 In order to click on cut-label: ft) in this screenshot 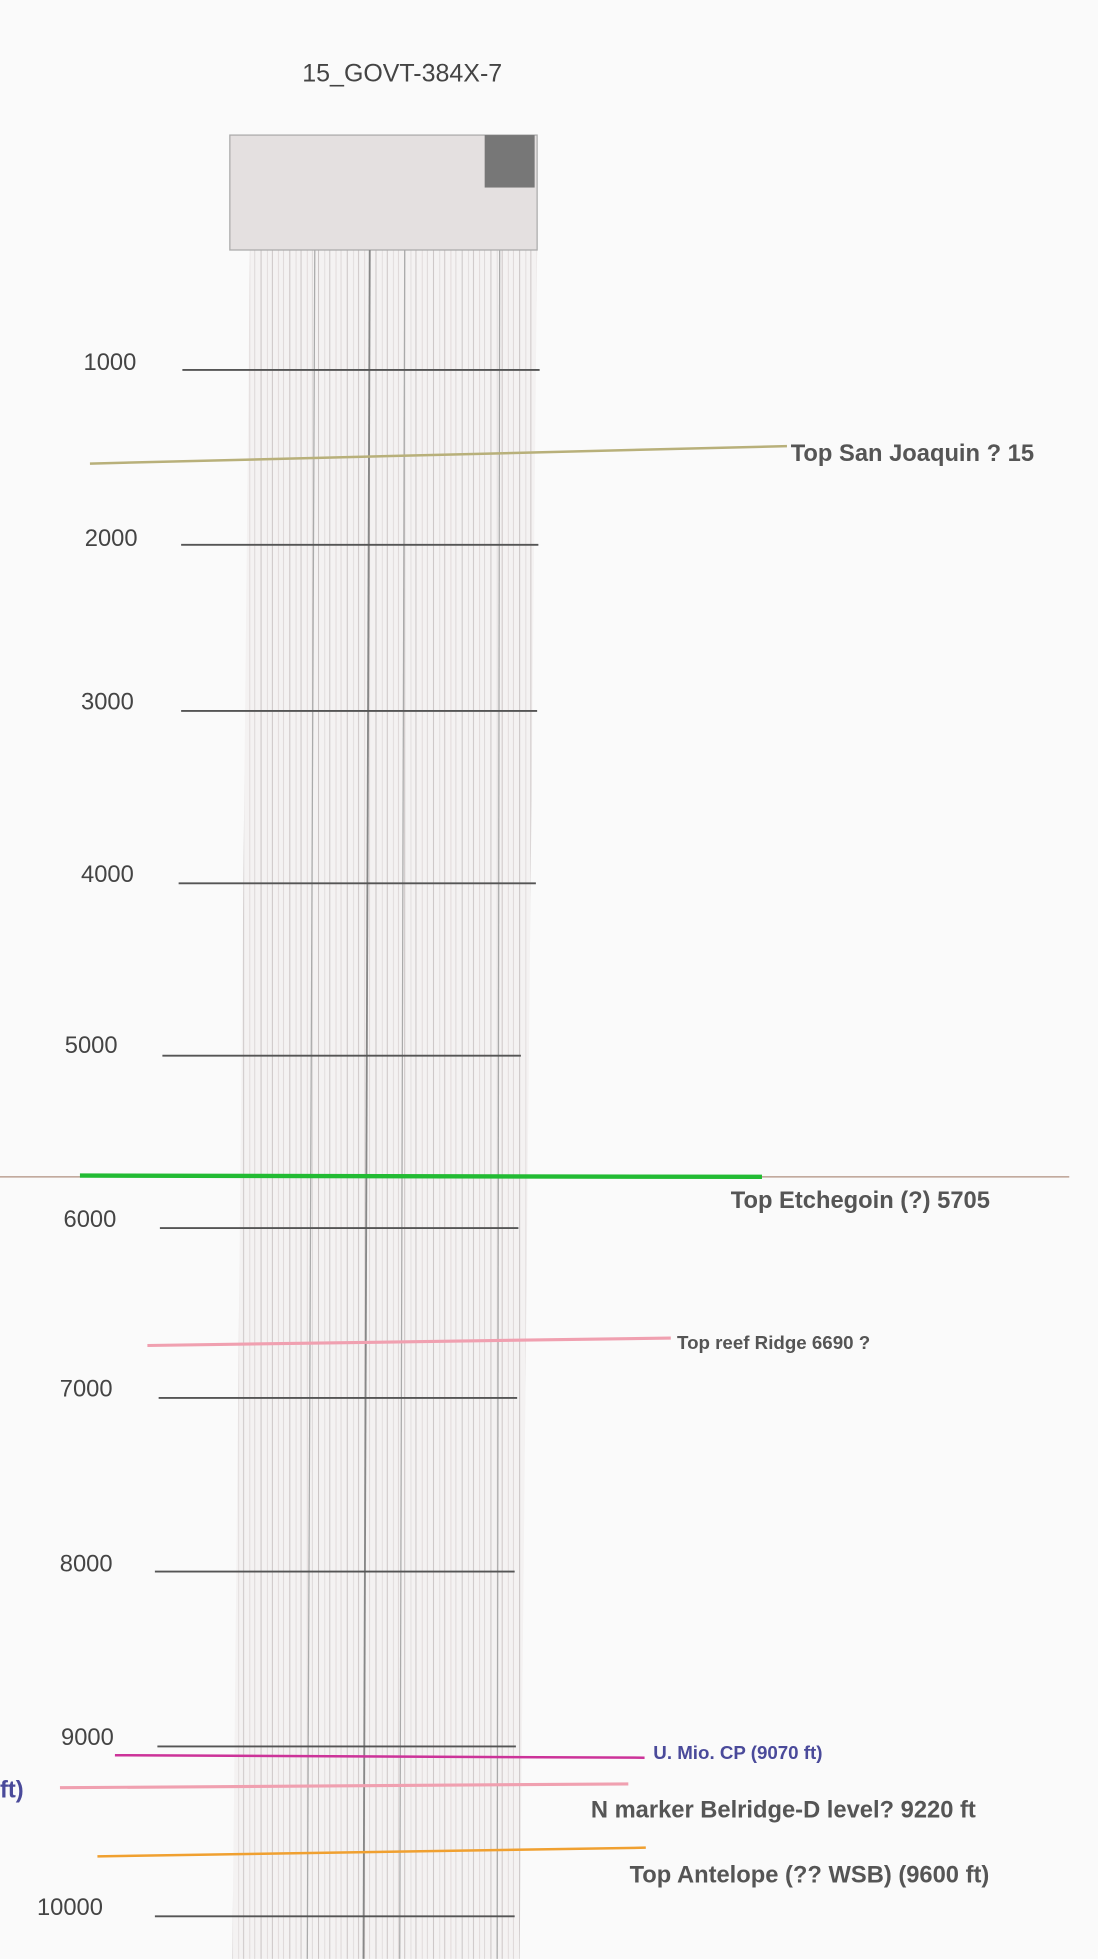, I will do `click(12, 1791)`.